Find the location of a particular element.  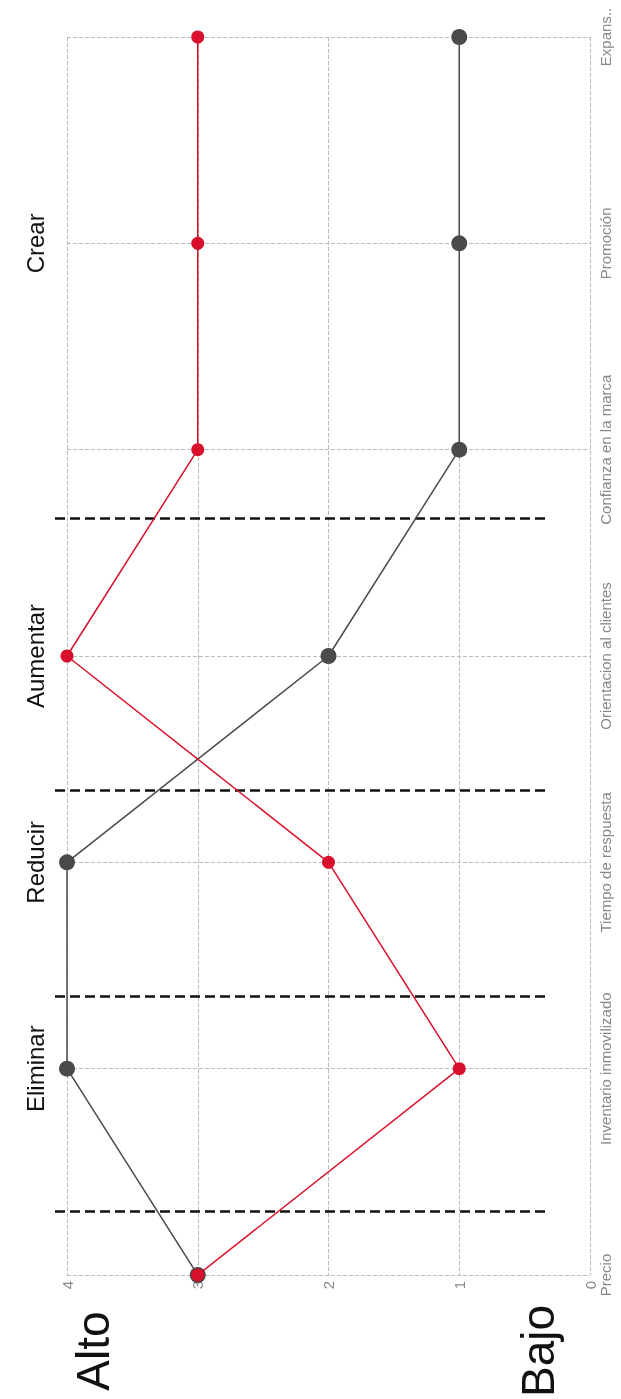

text: Alto is located at coordinates (93, 1351).